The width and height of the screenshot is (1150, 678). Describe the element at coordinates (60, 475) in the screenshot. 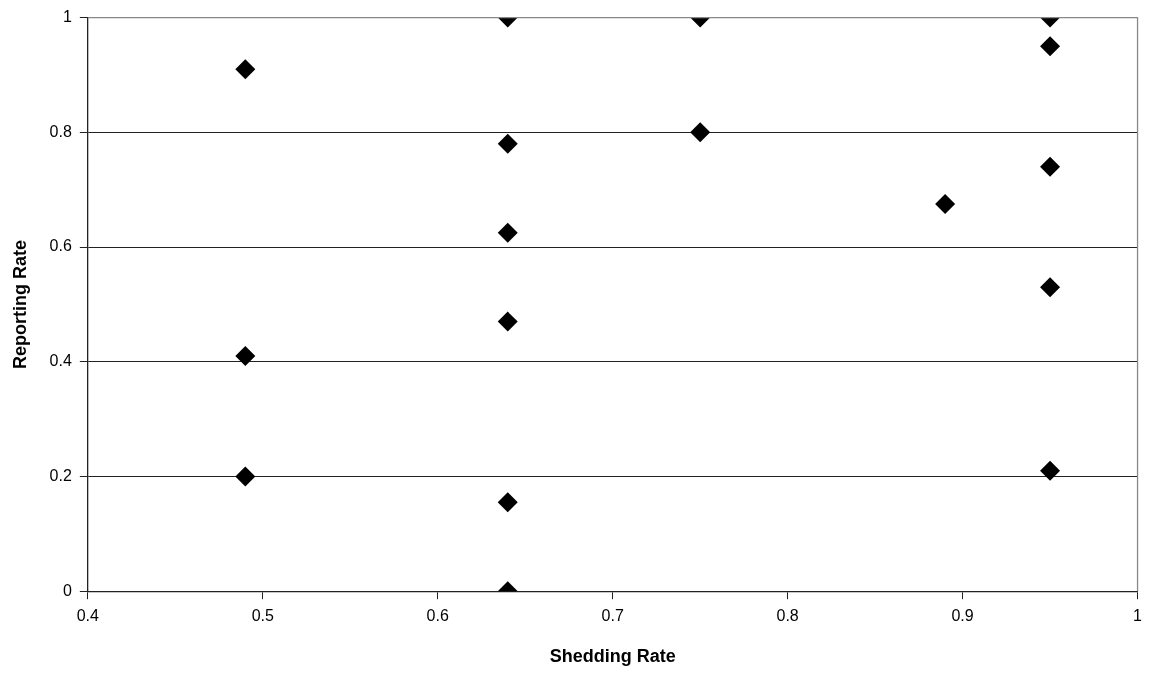

I see `y-tick-label: 0.2` at that location.